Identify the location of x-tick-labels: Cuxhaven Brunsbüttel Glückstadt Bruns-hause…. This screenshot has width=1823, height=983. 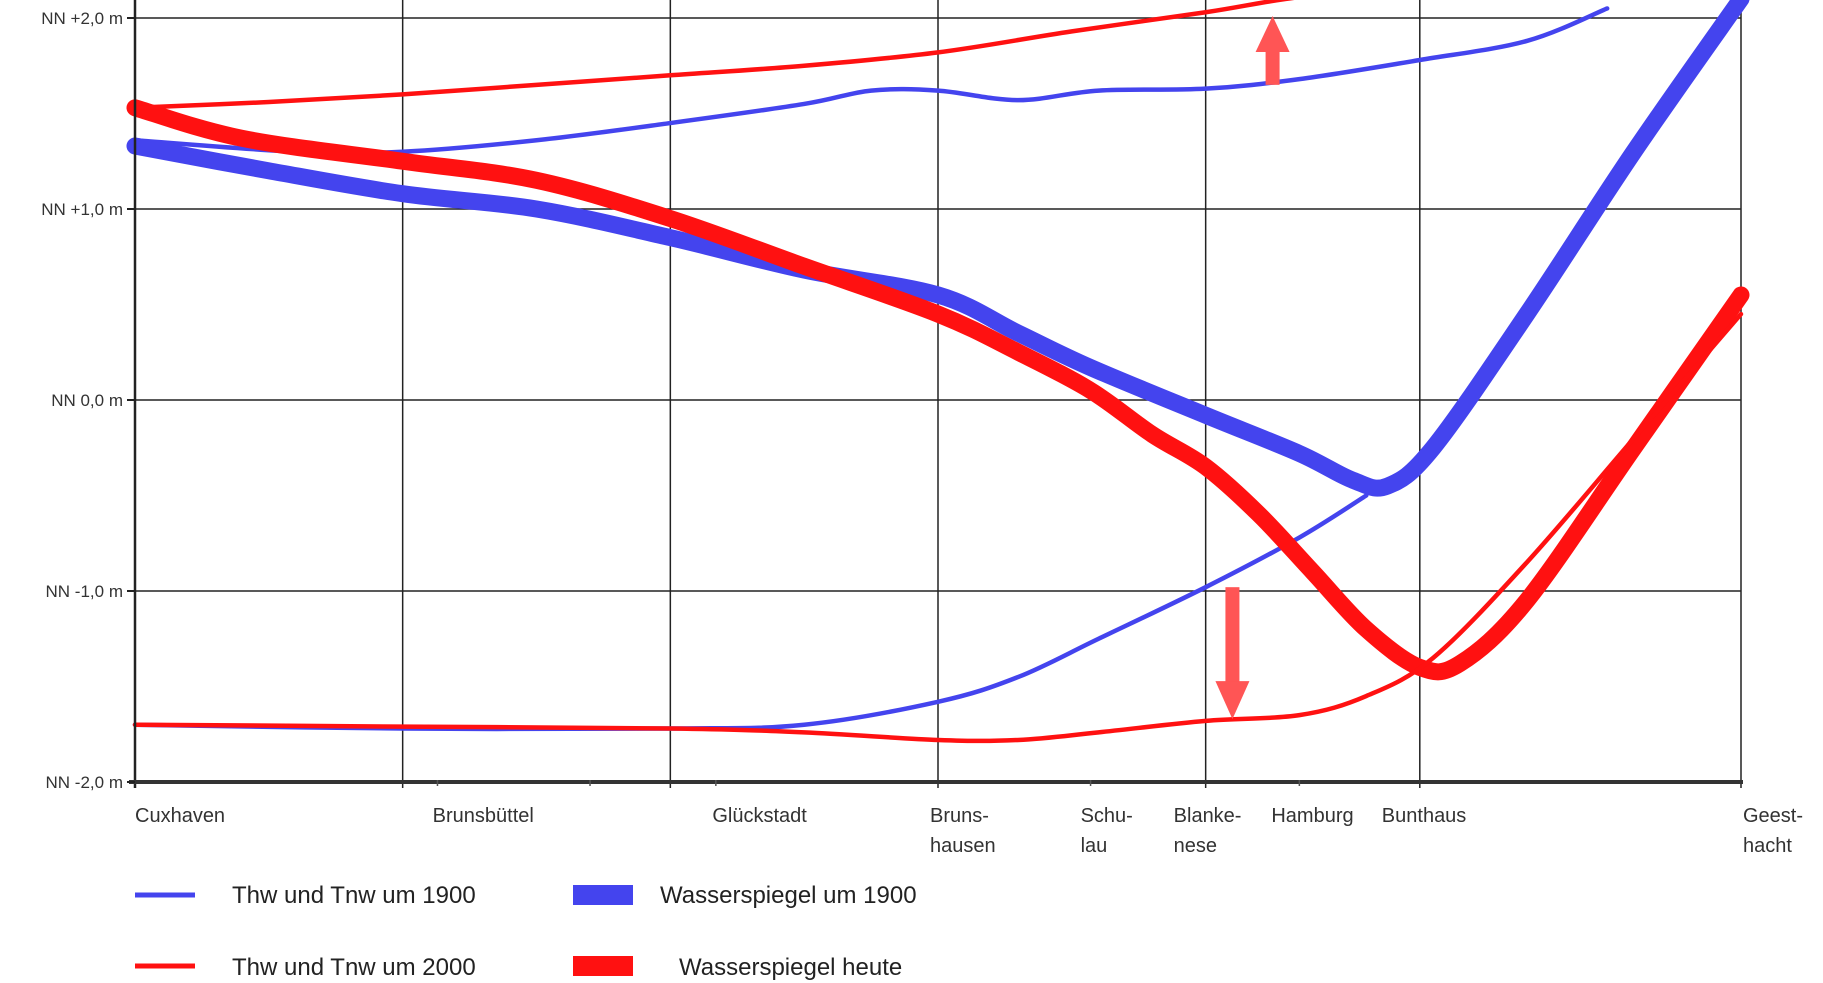
(969, 831).